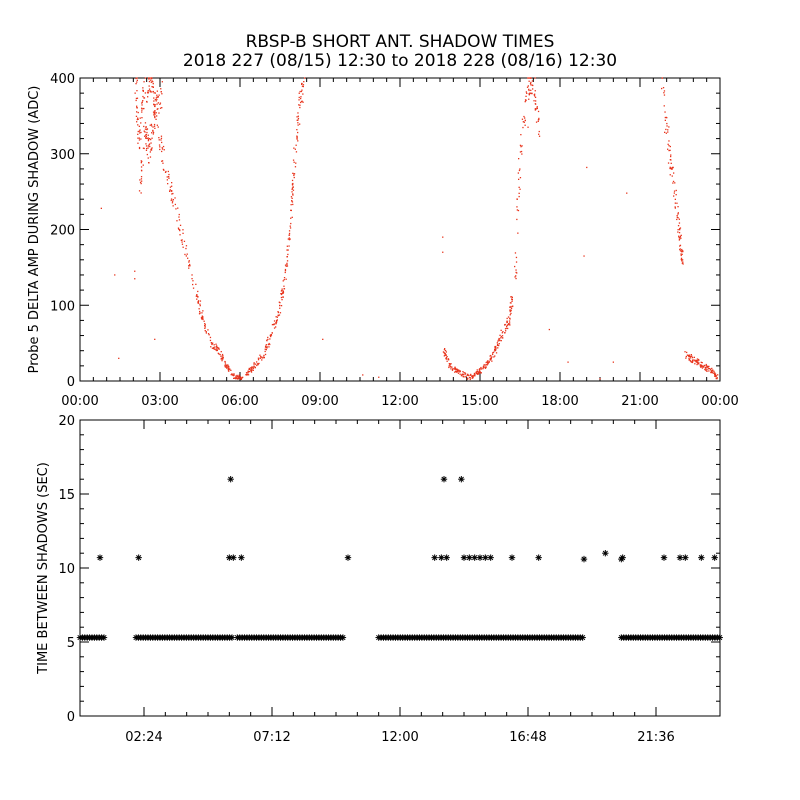 The height and width of the screenshot is (800, 800). Describe the element at coordinates (43, 568) in the screenshot. I see `y-axis-label: TIME BETWEEN SHADOWS (SEC)` at that location.